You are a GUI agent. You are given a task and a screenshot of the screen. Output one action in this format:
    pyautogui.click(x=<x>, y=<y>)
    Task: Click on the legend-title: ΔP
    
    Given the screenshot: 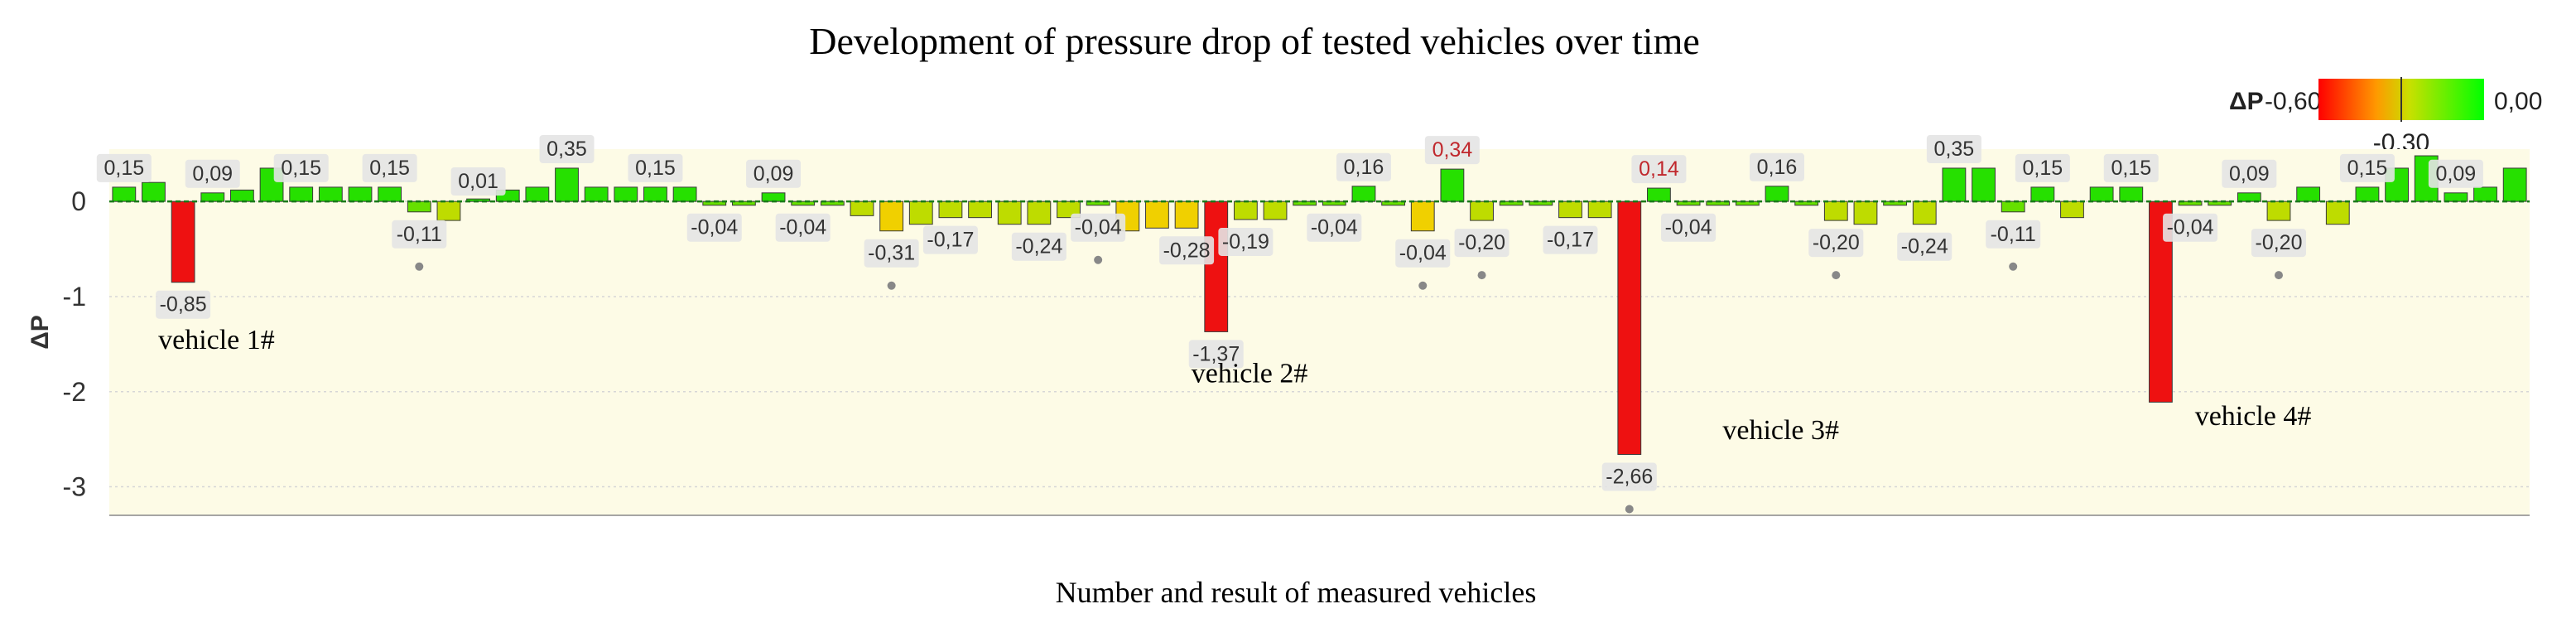 What is the action you would take?
    pyautogui.click(x=2246, y=102)
    